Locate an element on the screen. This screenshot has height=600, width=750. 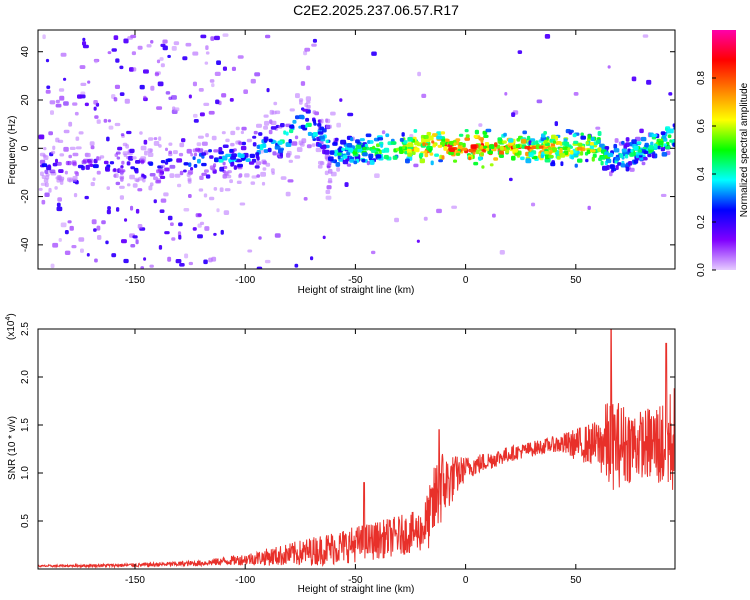
snr-multiplier-exp: 4 is located at coordinates (8, 319).